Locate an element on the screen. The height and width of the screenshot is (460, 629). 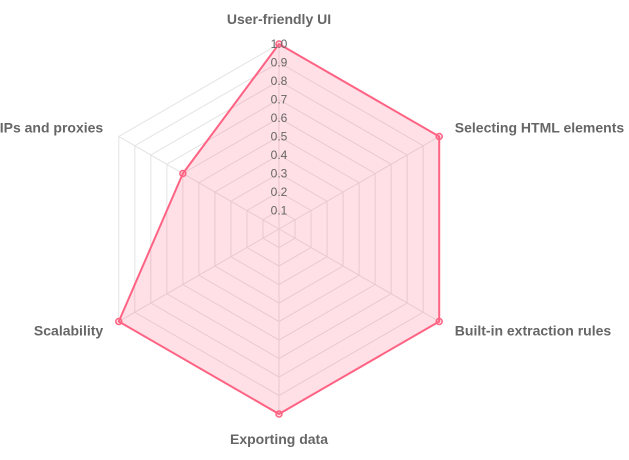
tick-label: 0.8 is located at coordinates (279, 81).